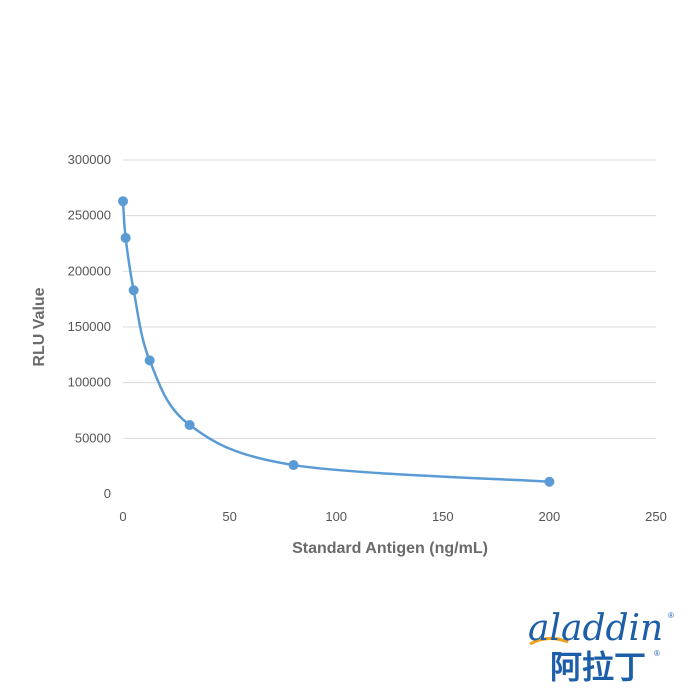 This screenshot has width=700, height=700. What do you see at coordinates (89, 215) in the screenshot?
I see `y-tick-label: 250000` at bounding box center [89, 215].